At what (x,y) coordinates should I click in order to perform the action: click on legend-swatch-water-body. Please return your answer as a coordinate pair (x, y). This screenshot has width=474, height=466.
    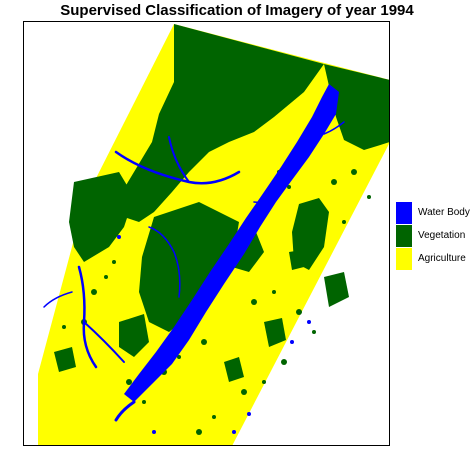
    Looking at the image, I should click on (404, 213).